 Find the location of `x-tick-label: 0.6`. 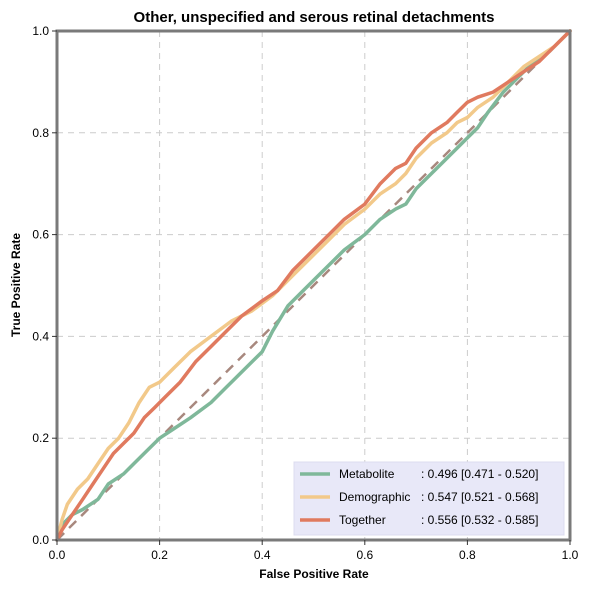

x-tick-label: 0.6 is located at coordinates (364, 555).